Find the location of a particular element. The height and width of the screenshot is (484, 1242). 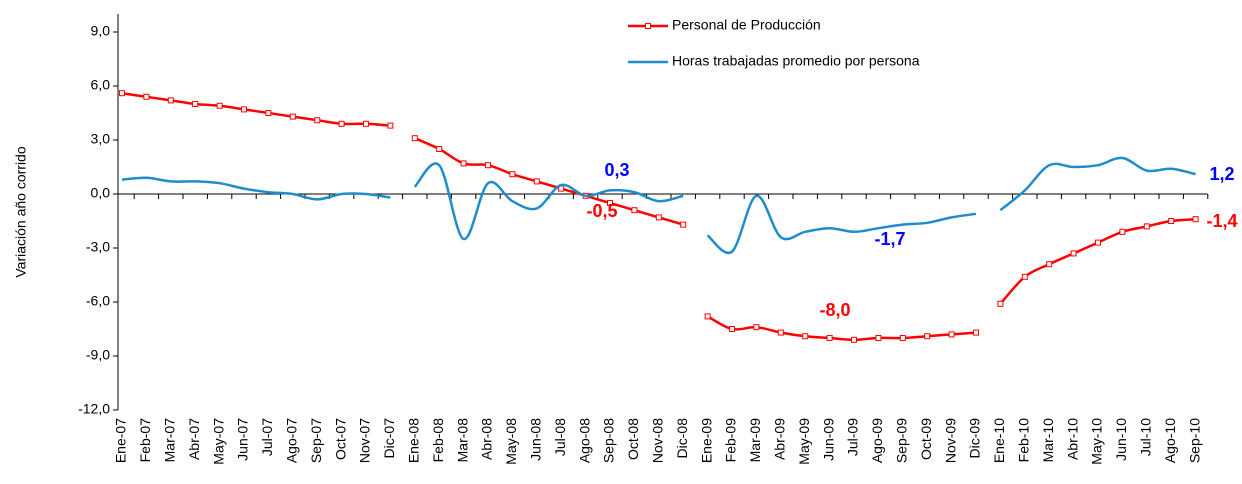

x-tick-label: Dic-07 is located at coordinates (389, 438).